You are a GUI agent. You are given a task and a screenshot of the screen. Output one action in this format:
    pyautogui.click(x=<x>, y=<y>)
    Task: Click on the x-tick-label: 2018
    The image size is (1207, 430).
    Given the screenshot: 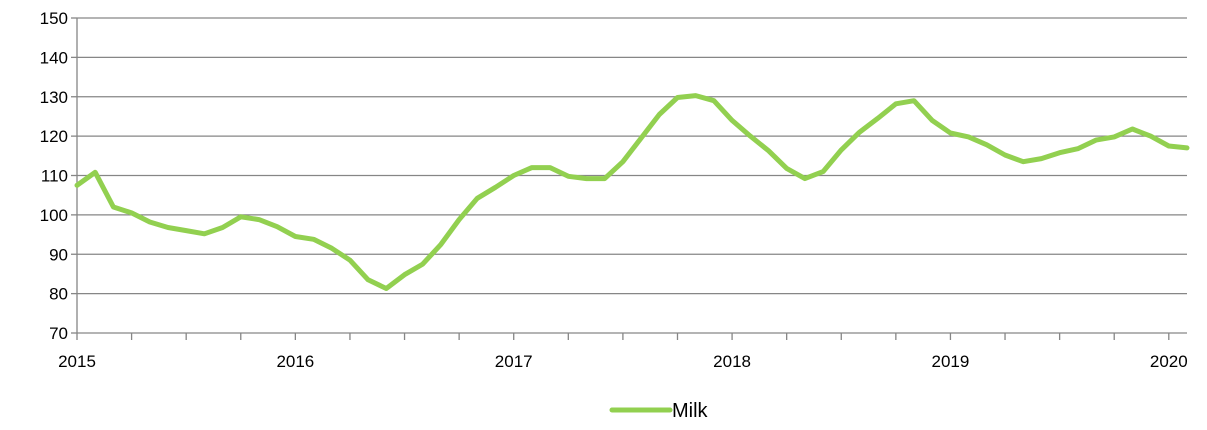 What is the action you would take?
    pyautogui.click(x=732, y=361)
    